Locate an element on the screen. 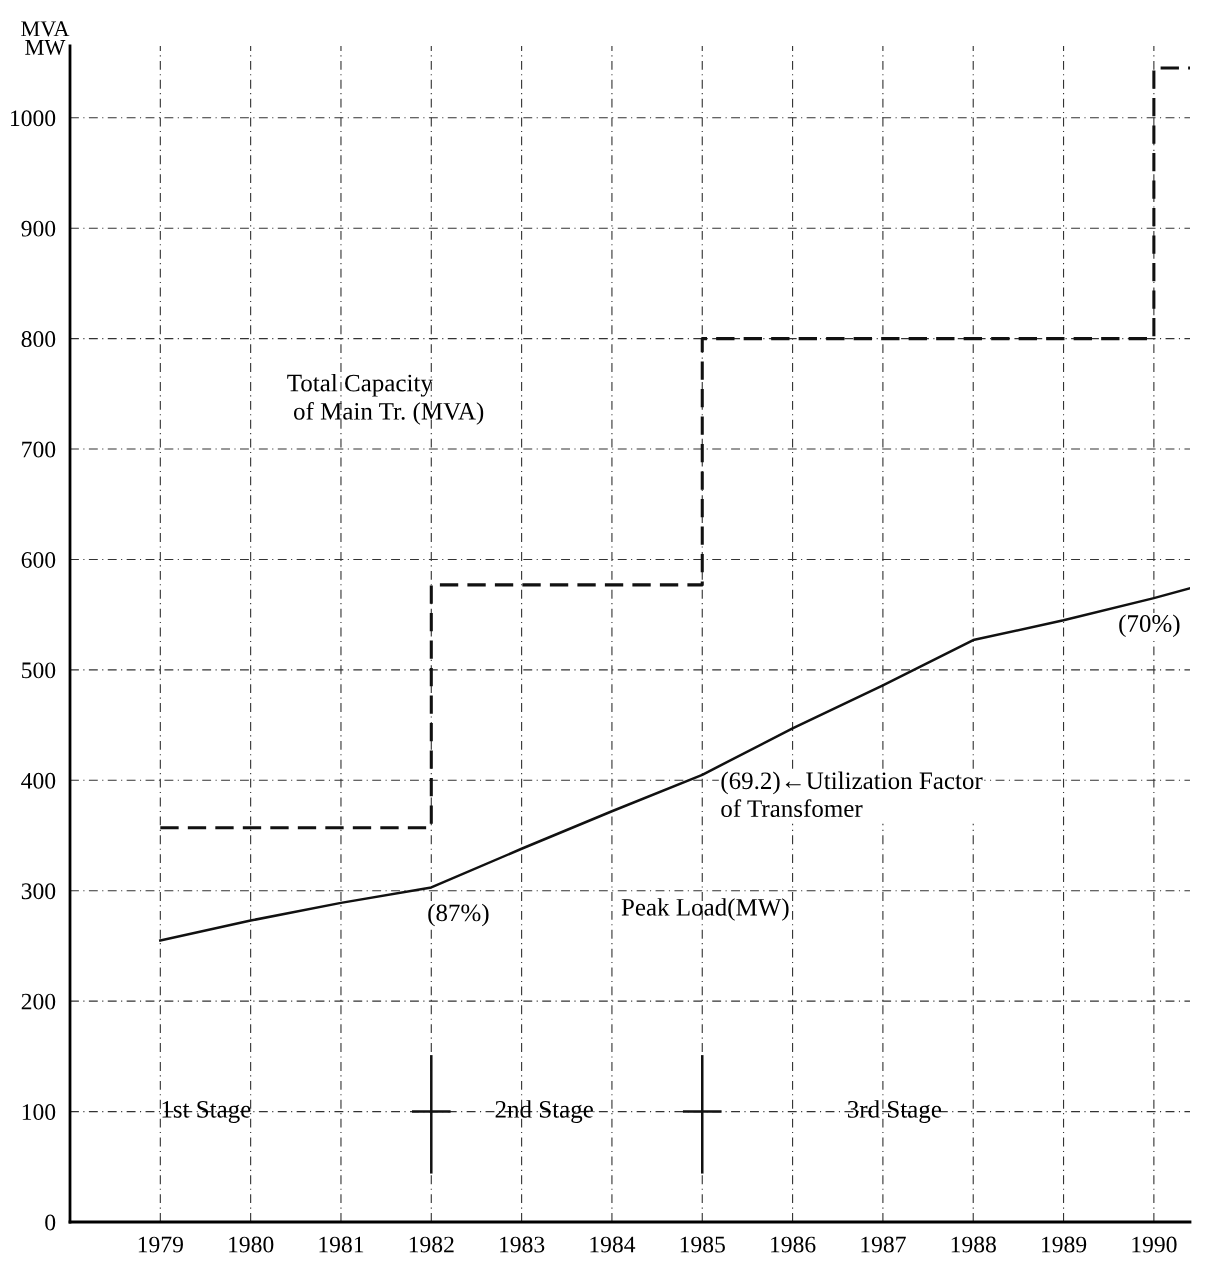  y-tick-label: 900 is located at coordinates (38, 228).